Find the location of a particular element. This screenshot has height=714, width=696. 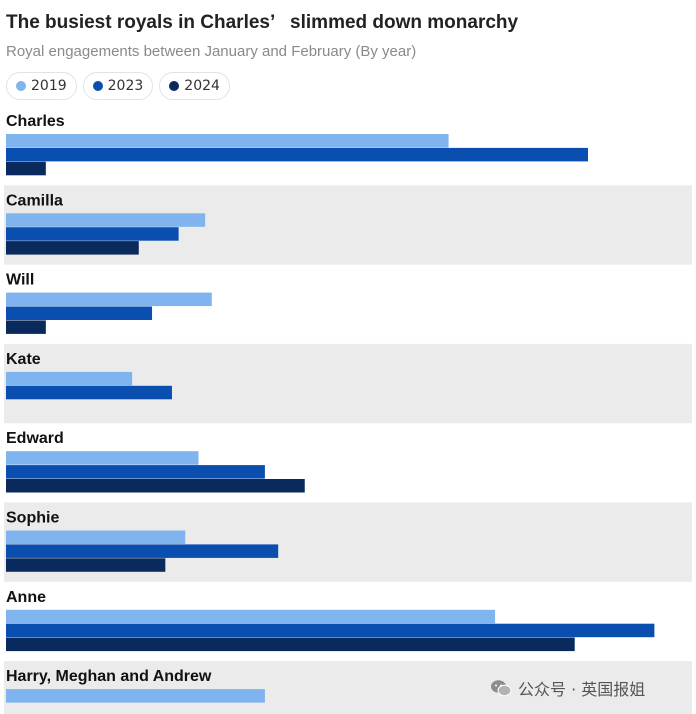

legend-item-2024: 2024 is located at coordinates (194, 86).